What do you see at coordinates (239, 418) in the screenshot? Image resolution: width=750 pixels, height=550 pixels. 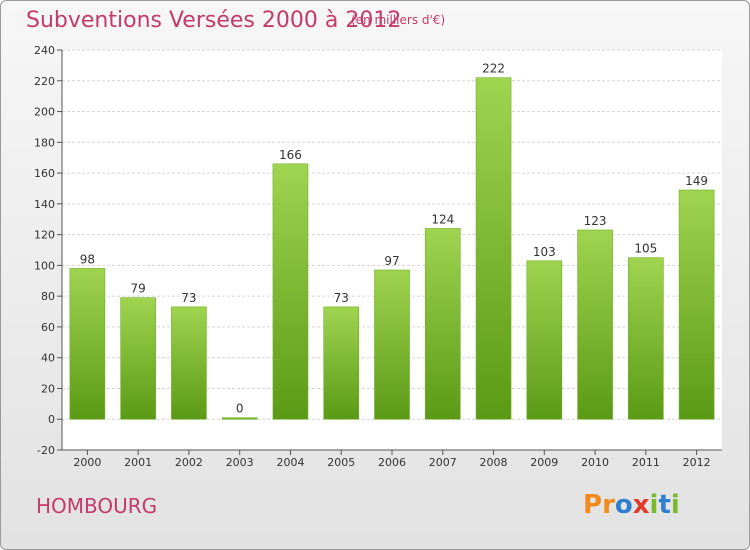 I see `bar-2003` at bounding box center [239, 418].